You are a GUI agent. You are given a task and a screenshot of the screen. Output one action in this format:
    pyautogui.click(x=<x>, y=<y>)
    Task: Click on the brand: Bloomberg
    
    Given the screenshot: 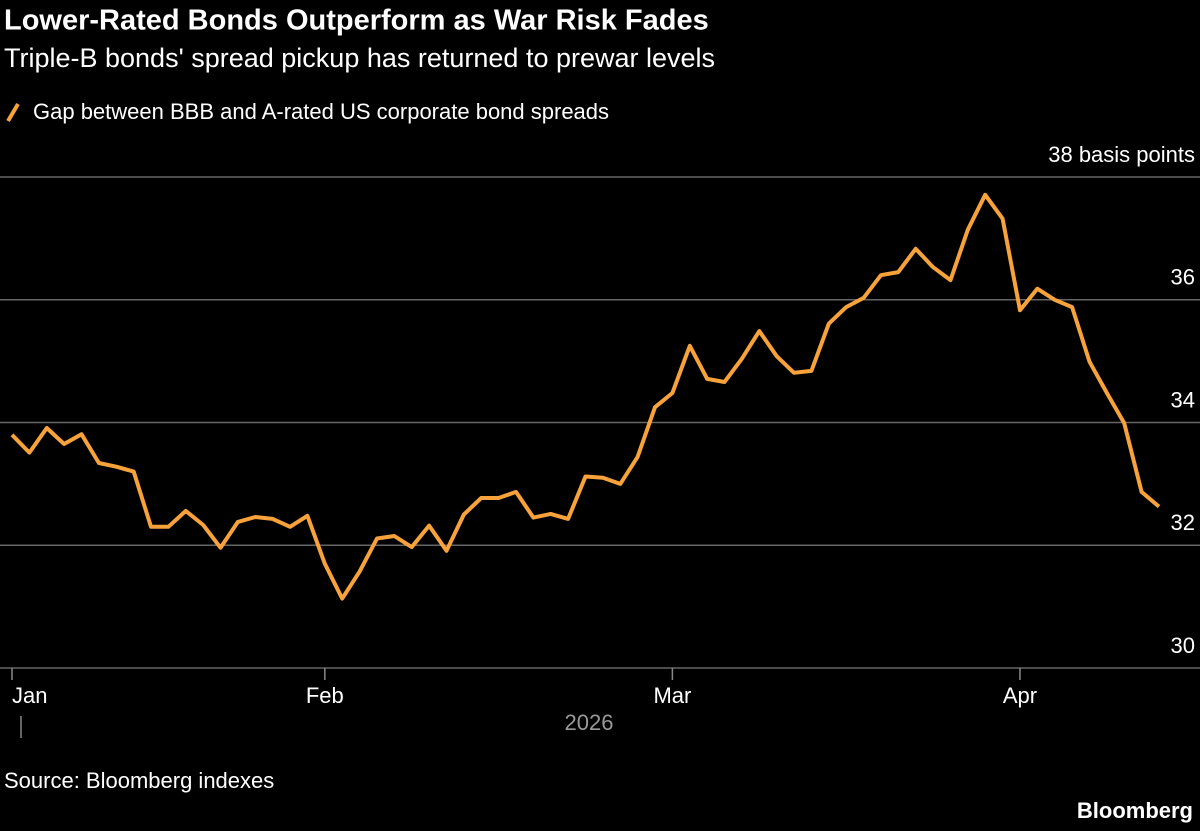 What is the action you would take?
    pyautogui.click(x=1135, y=810)
    